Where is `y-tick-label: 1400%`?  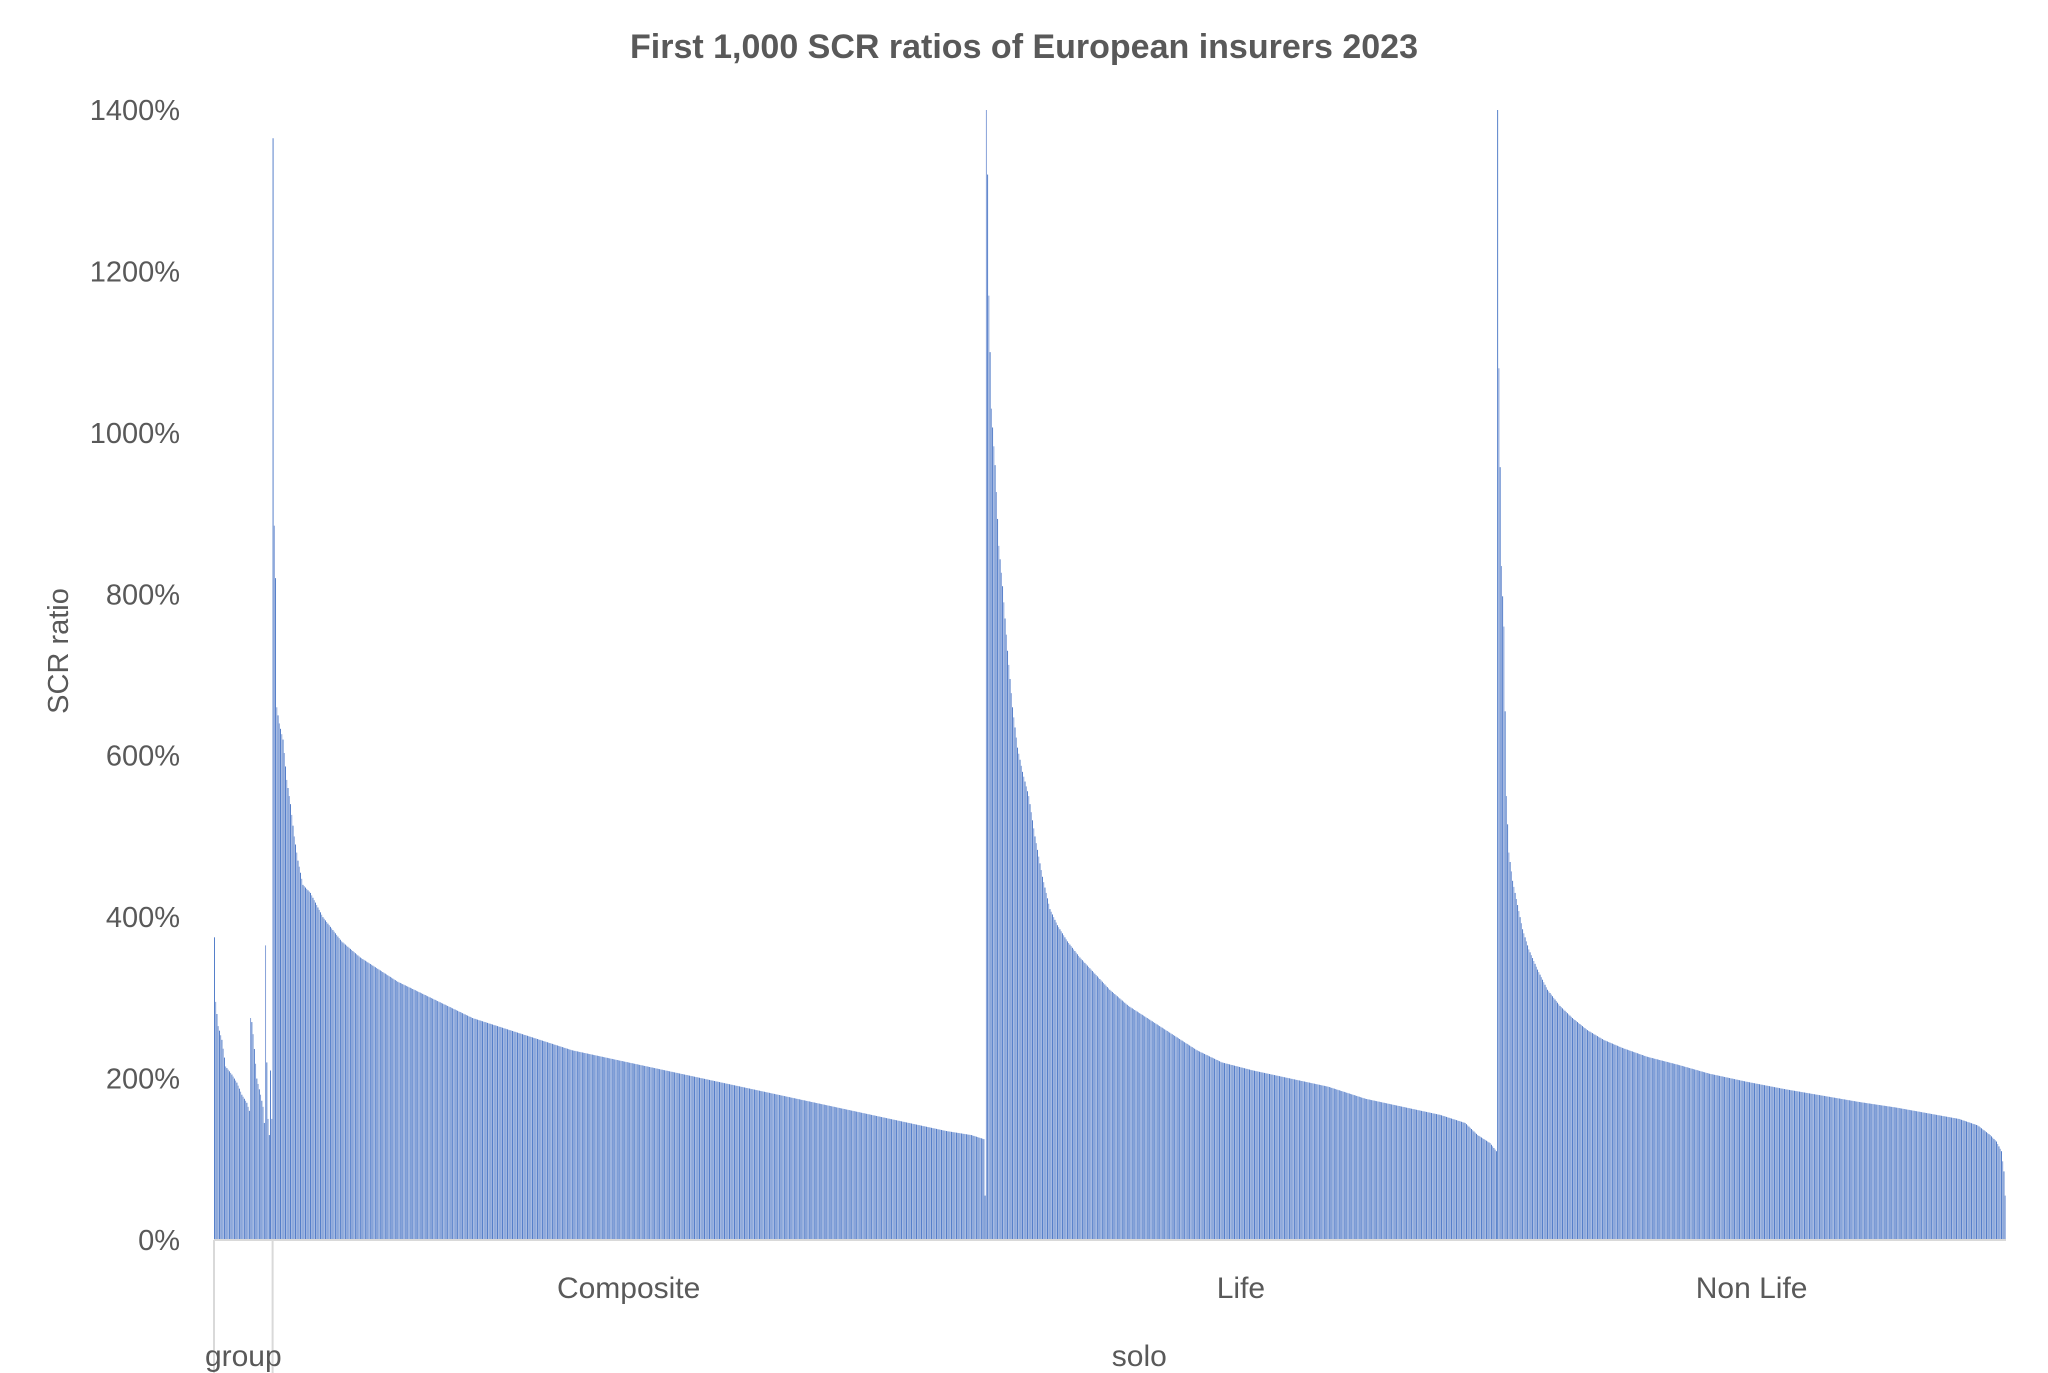
y-tick-label: 1400% is located at coordinates (135, 111).